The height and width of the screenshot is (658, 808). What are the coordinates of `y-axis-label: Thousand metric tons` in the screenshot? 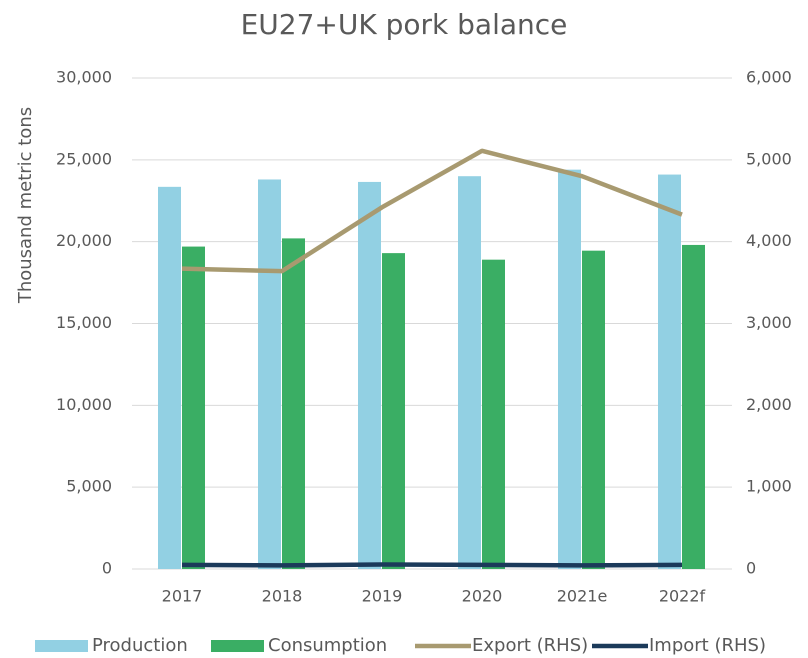 It's located at (25, 205).